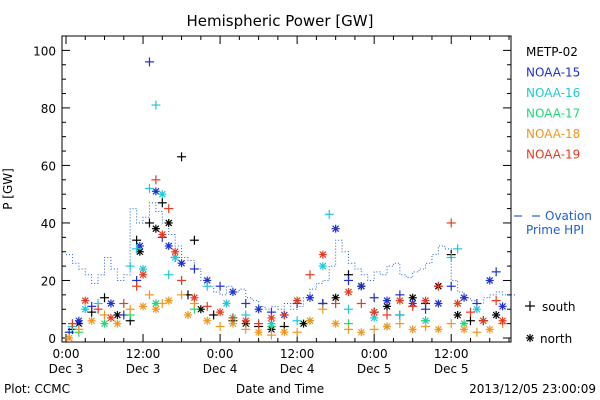  Describe the element at coordinates (552, 52) in the screenshot. I see `legend-item-metp-02: METP-02` at that location.